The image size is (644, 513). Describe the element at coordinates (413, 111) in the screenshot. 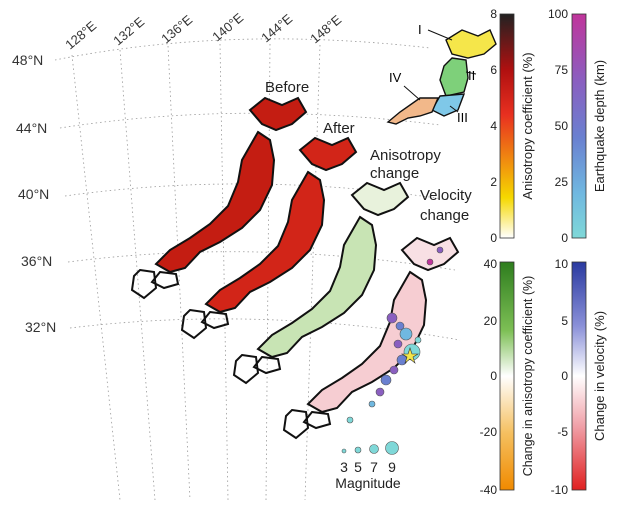

I see `inset-region-IV` at that location.